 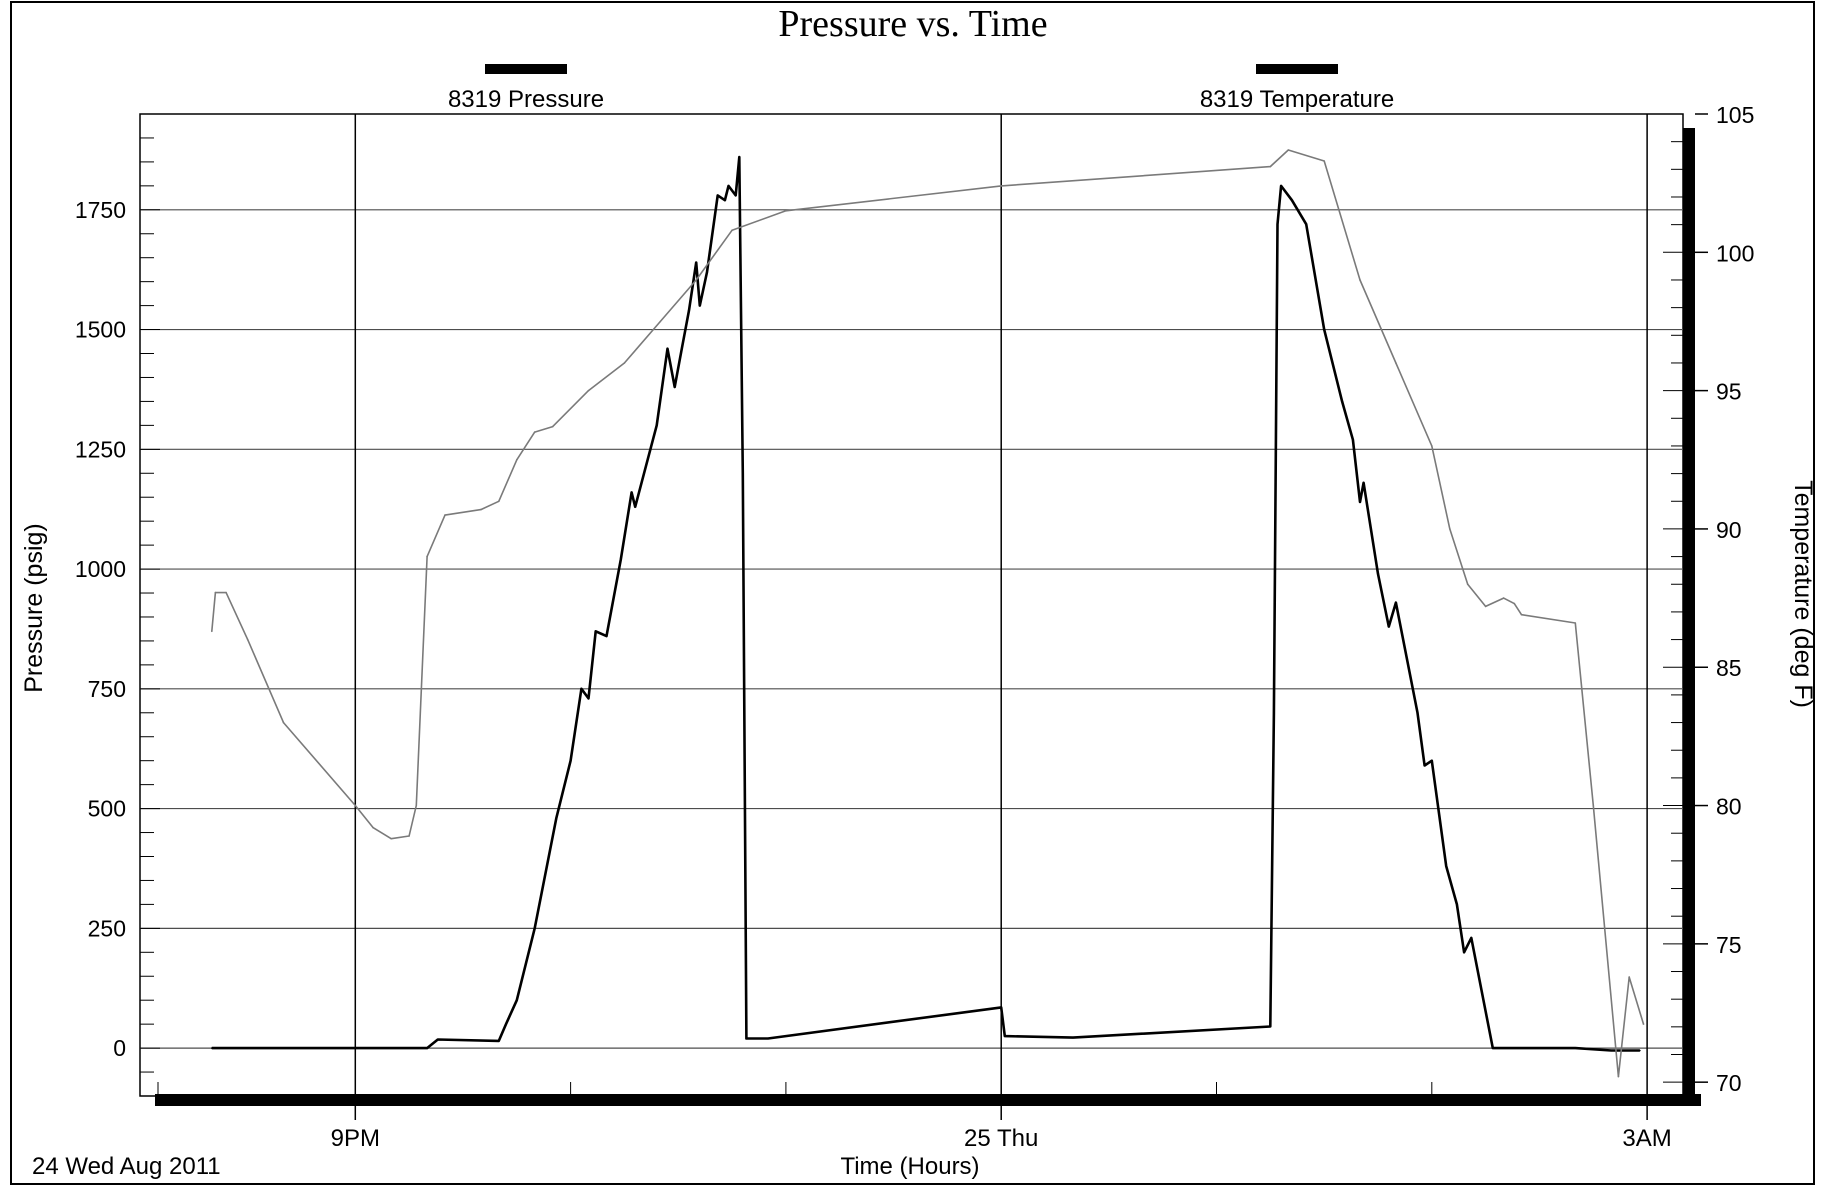 I want to click on date-caption: 24 Wed Aug 2011, so click(x=126, y=1166).